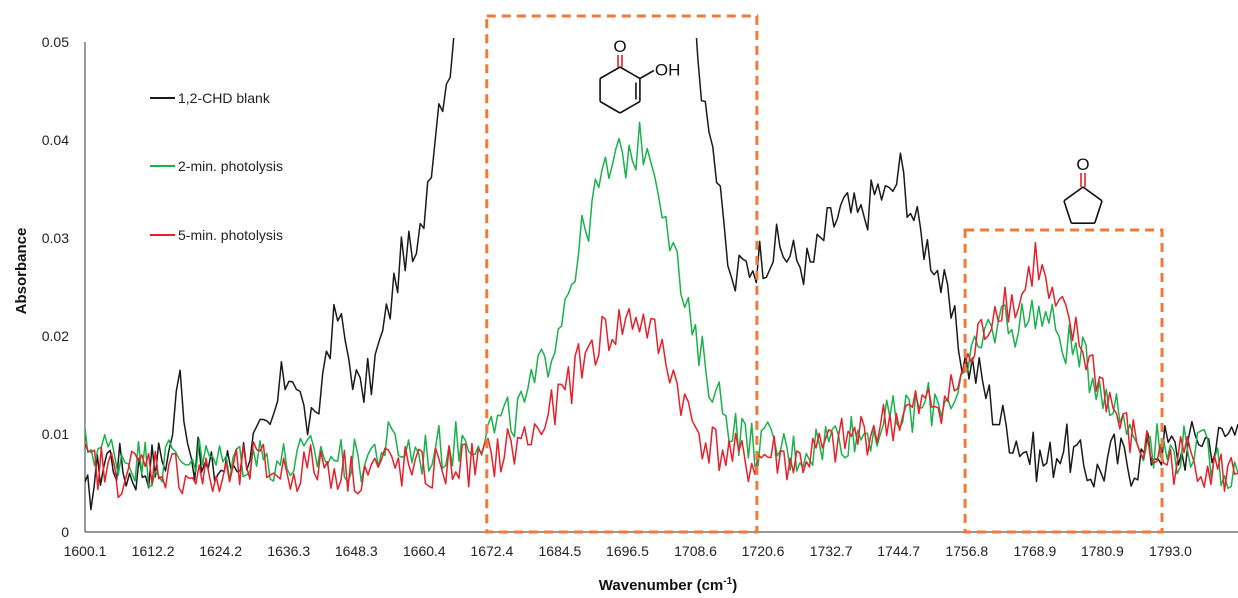  I want to click on x-tick-label: 1720.6, so click(763, 551).